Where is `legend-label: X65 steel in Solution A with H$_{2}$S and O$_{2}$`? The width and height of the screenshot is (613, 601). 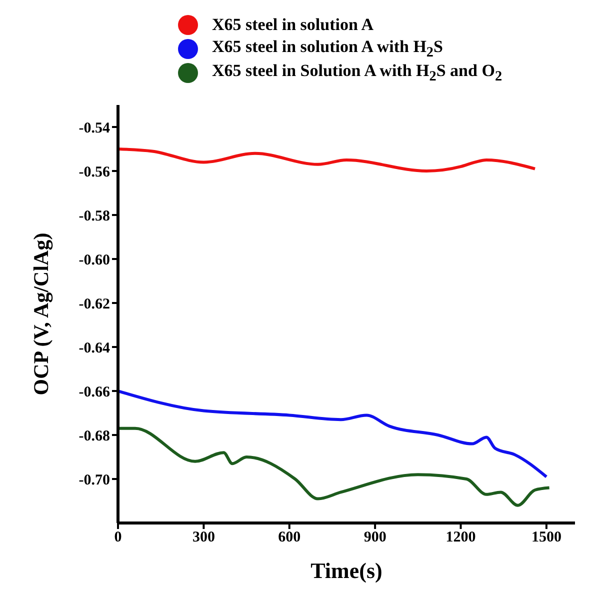 legend-label: X65 steel in Solution A with H$_{2}$S and O$_{2}$ is located at coordinates (357, 73).